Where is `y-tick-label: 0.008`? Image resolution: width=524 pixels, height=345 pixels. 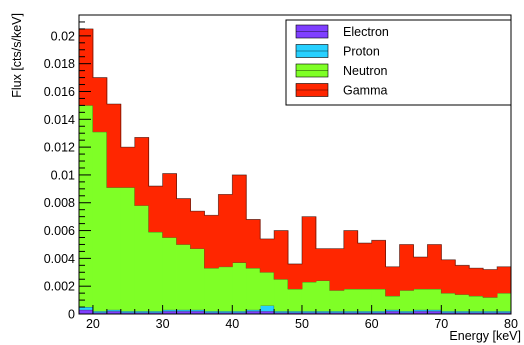
y-tick-label: 0.008 is located at coordinates (59, 203).